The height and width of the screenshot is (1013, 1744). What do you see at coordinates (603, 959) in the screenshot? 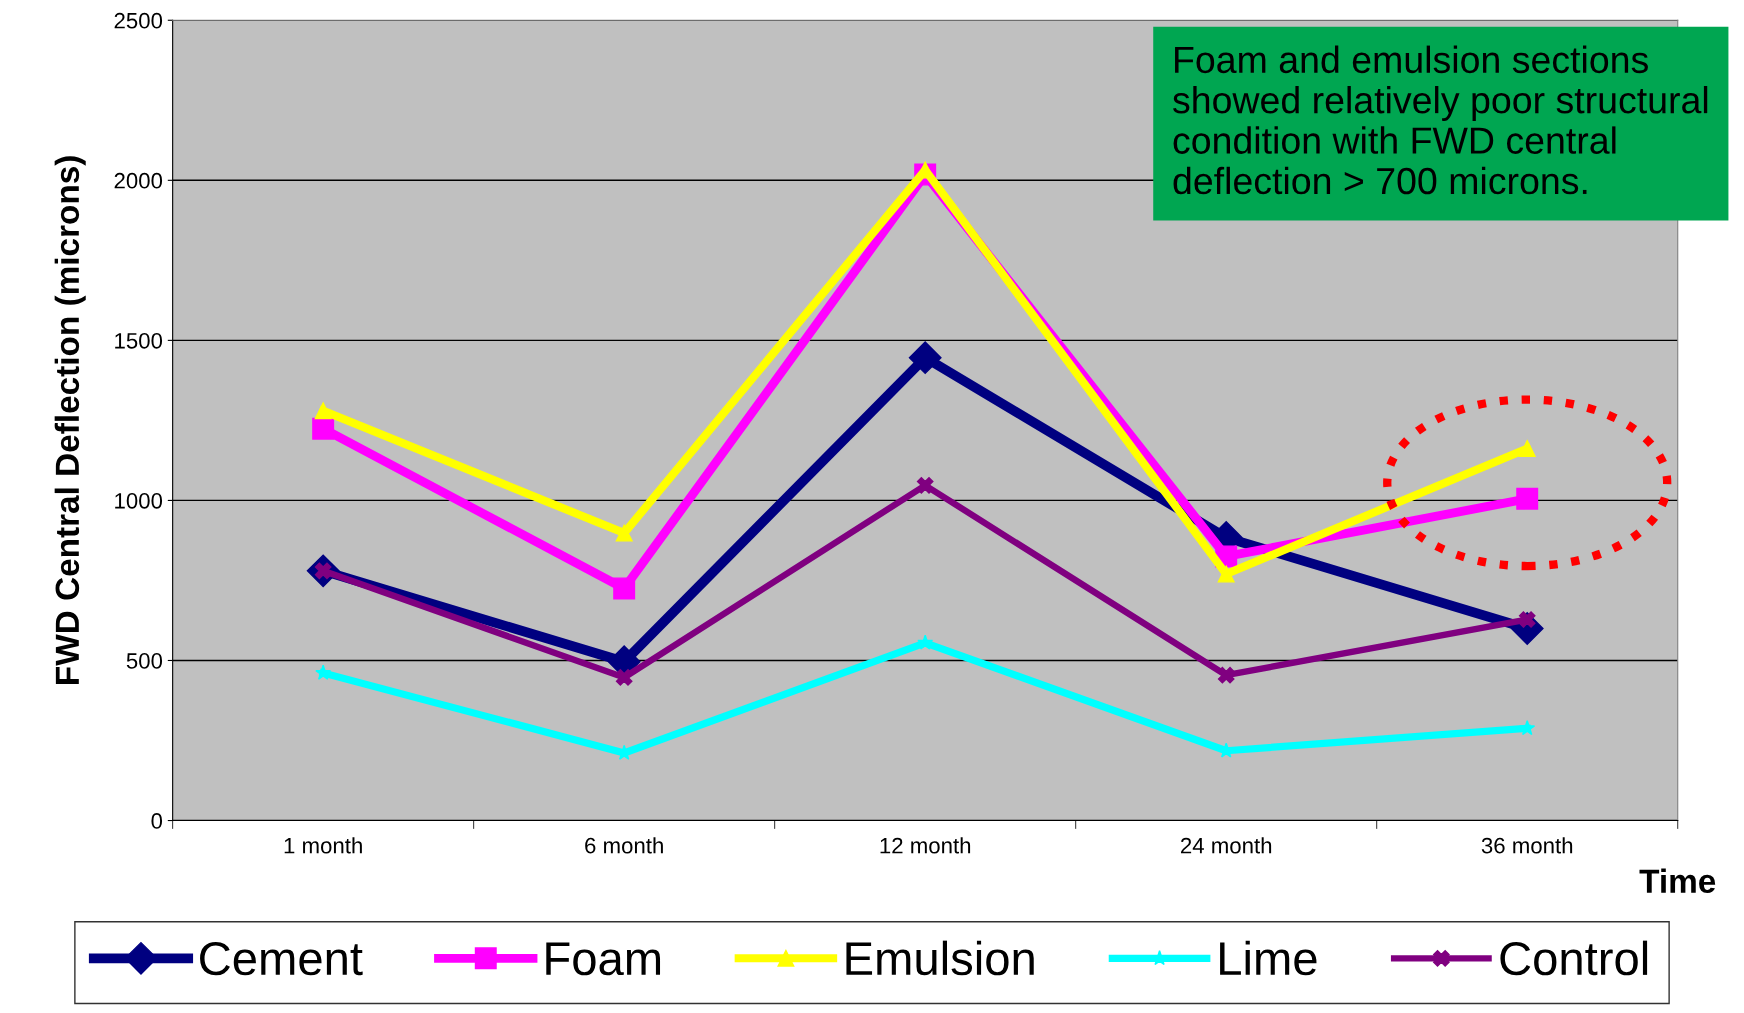
I see `legend-label: Foam` at bounding box center [603, 959].